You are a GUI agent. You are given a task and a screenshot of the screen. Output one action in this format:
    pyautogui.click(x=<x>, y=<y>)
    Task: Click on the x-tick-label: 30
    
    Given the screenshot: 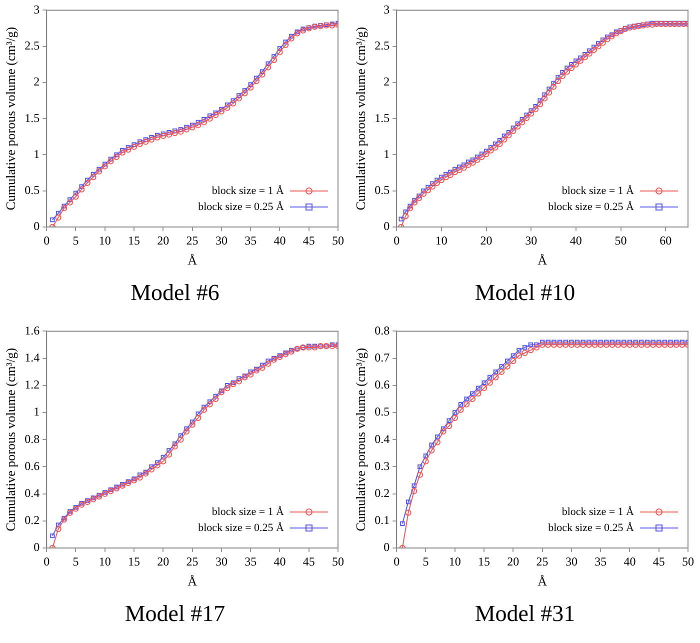 What is the action you would take?
    pyautogui.click(x=531, y=240)
    